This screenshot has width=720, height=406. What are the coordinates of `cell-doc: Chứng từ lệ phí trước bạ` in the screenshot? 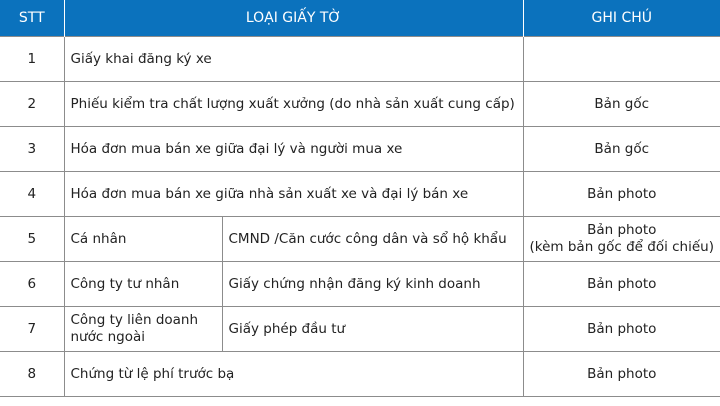 It's located at (293, 374).